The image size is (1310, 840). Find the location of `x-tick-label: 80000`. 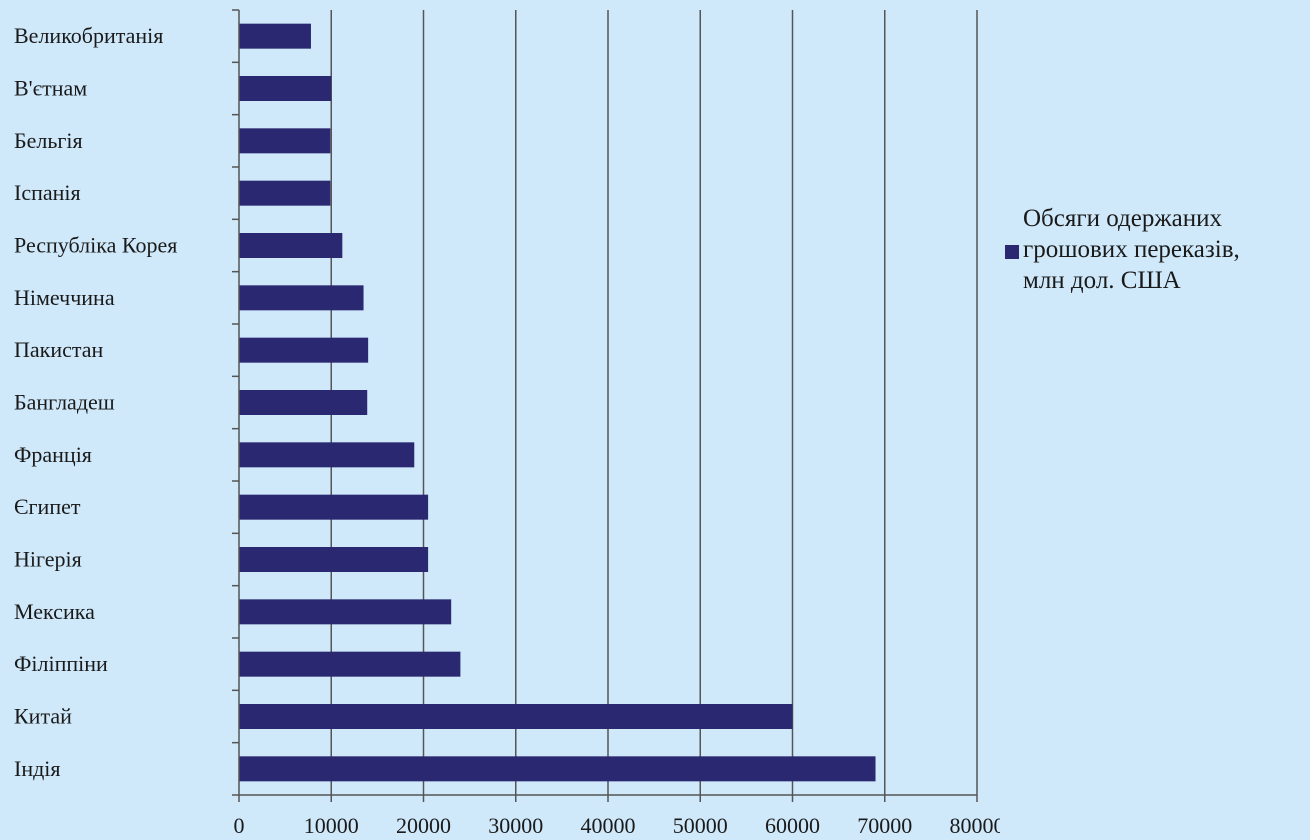

x-tick-label: 80000 is located at coordinates (975, 825).